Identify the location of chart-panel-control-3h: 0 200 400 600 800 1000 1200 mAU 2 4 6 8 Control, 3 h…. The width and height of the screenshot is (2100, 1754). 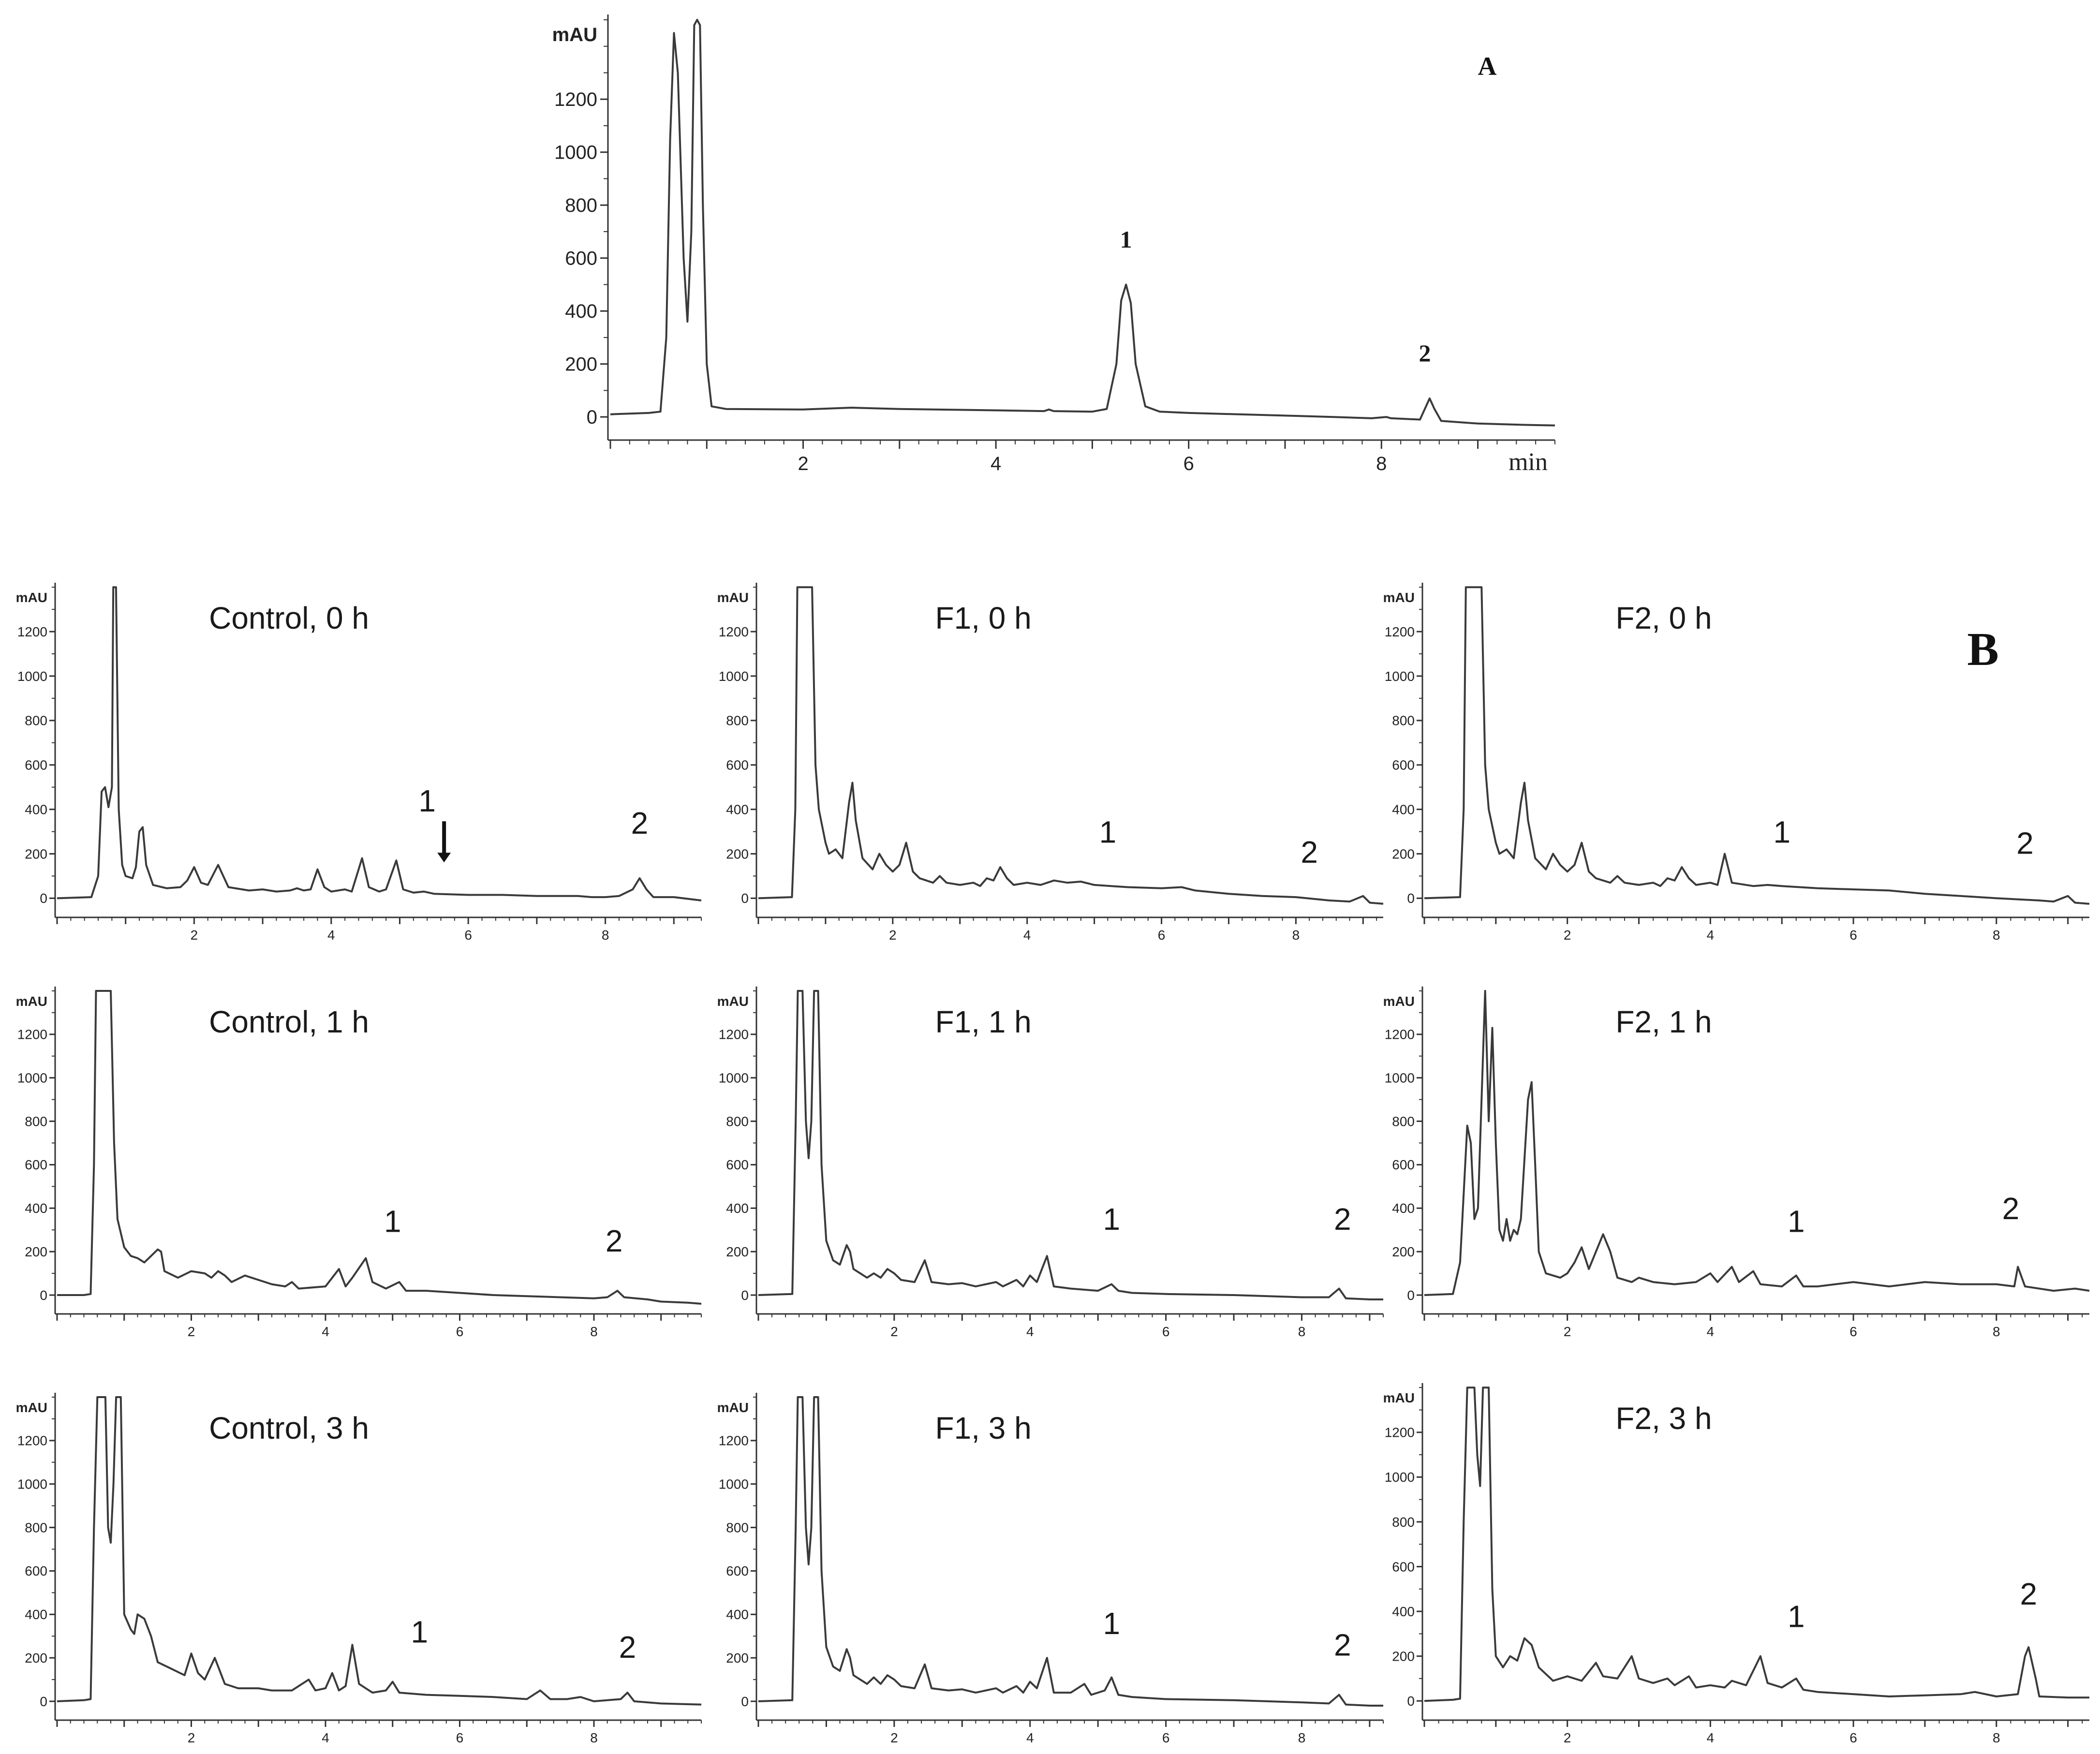
(359, 1569).